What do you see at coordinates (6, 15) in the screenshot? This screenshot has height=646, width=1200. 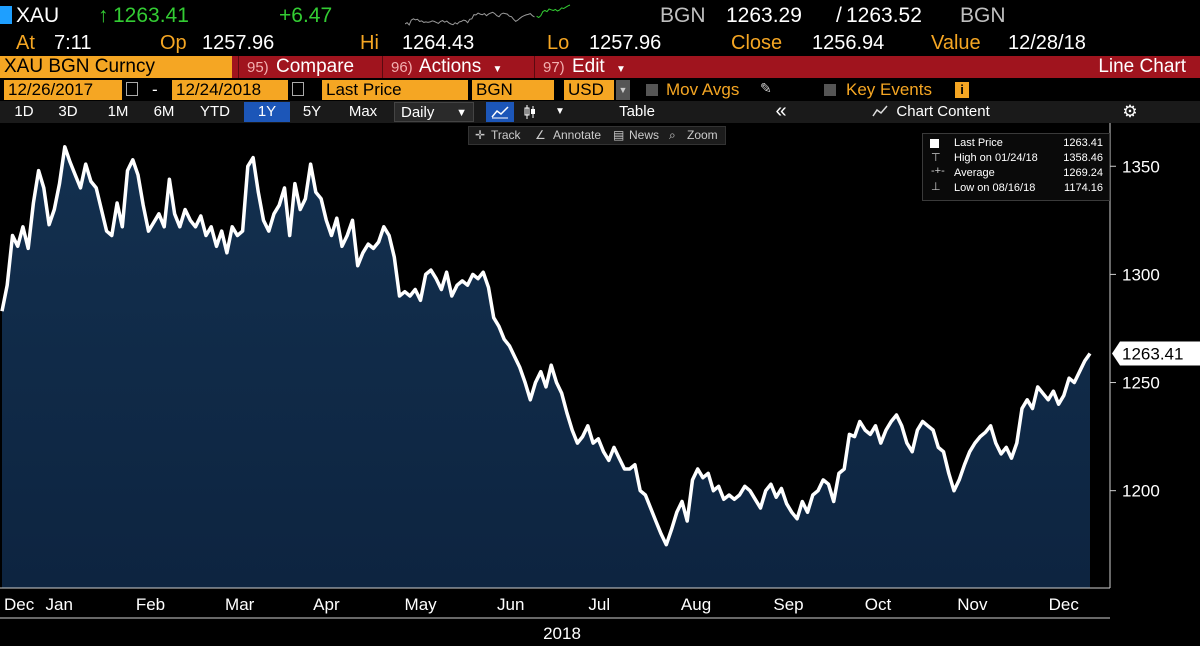 I see `security-color-marker` at bounding box center [6, 15].